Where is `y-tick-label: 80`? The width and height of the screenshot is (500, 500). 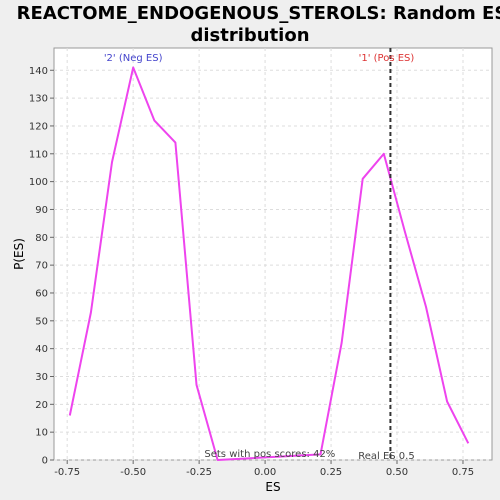
y-tick-label: 80 is located at coordinates (41, 238).